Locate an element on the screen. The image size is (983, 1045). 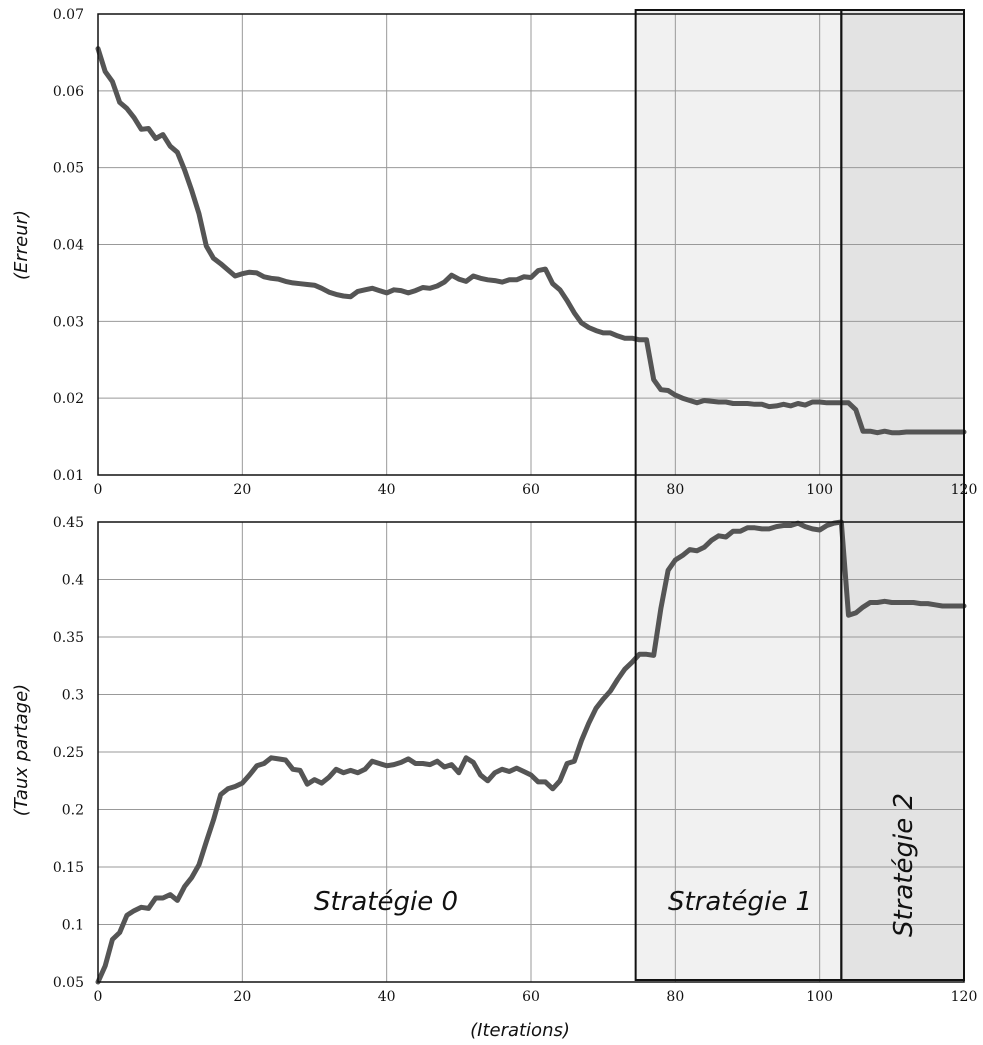
bottom-y-tick-label: 0.1 is located at coordinates (73, 926).